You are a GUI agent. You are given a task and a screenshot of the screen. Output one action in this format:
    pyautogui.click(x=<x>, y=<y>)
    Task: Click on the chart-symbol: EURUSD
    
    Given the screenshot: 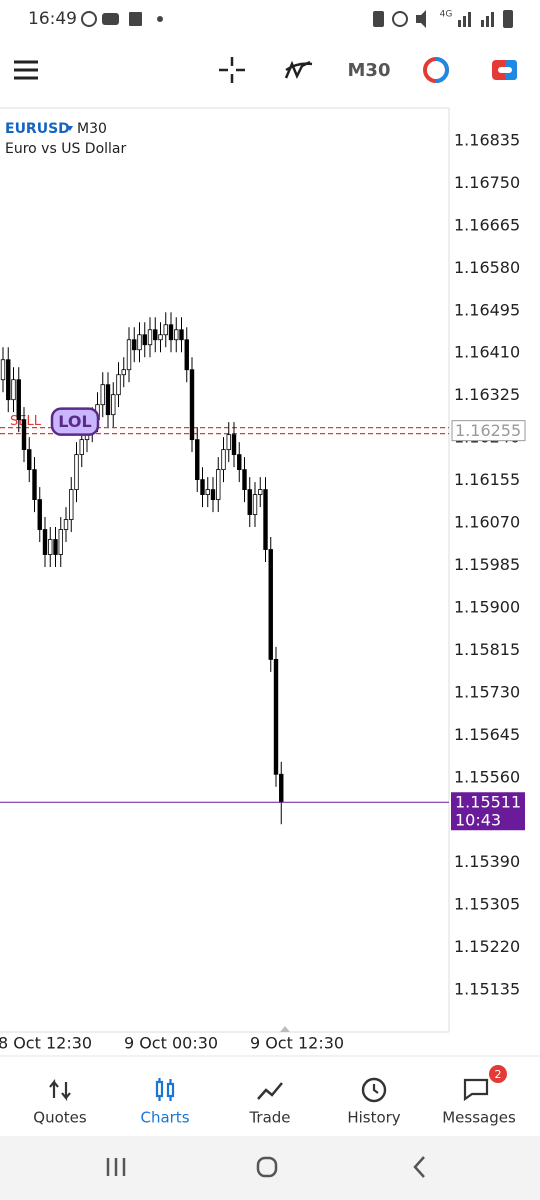 What is the action you would take?
    pyautogui.click(x=37, y=129)
    